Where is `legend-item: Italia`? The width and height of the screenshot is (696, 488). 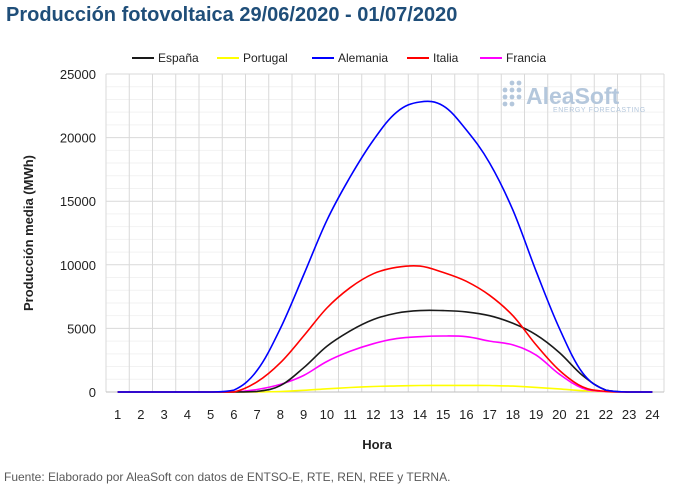 legend-item: Italia is located at coordinates (433, 58).